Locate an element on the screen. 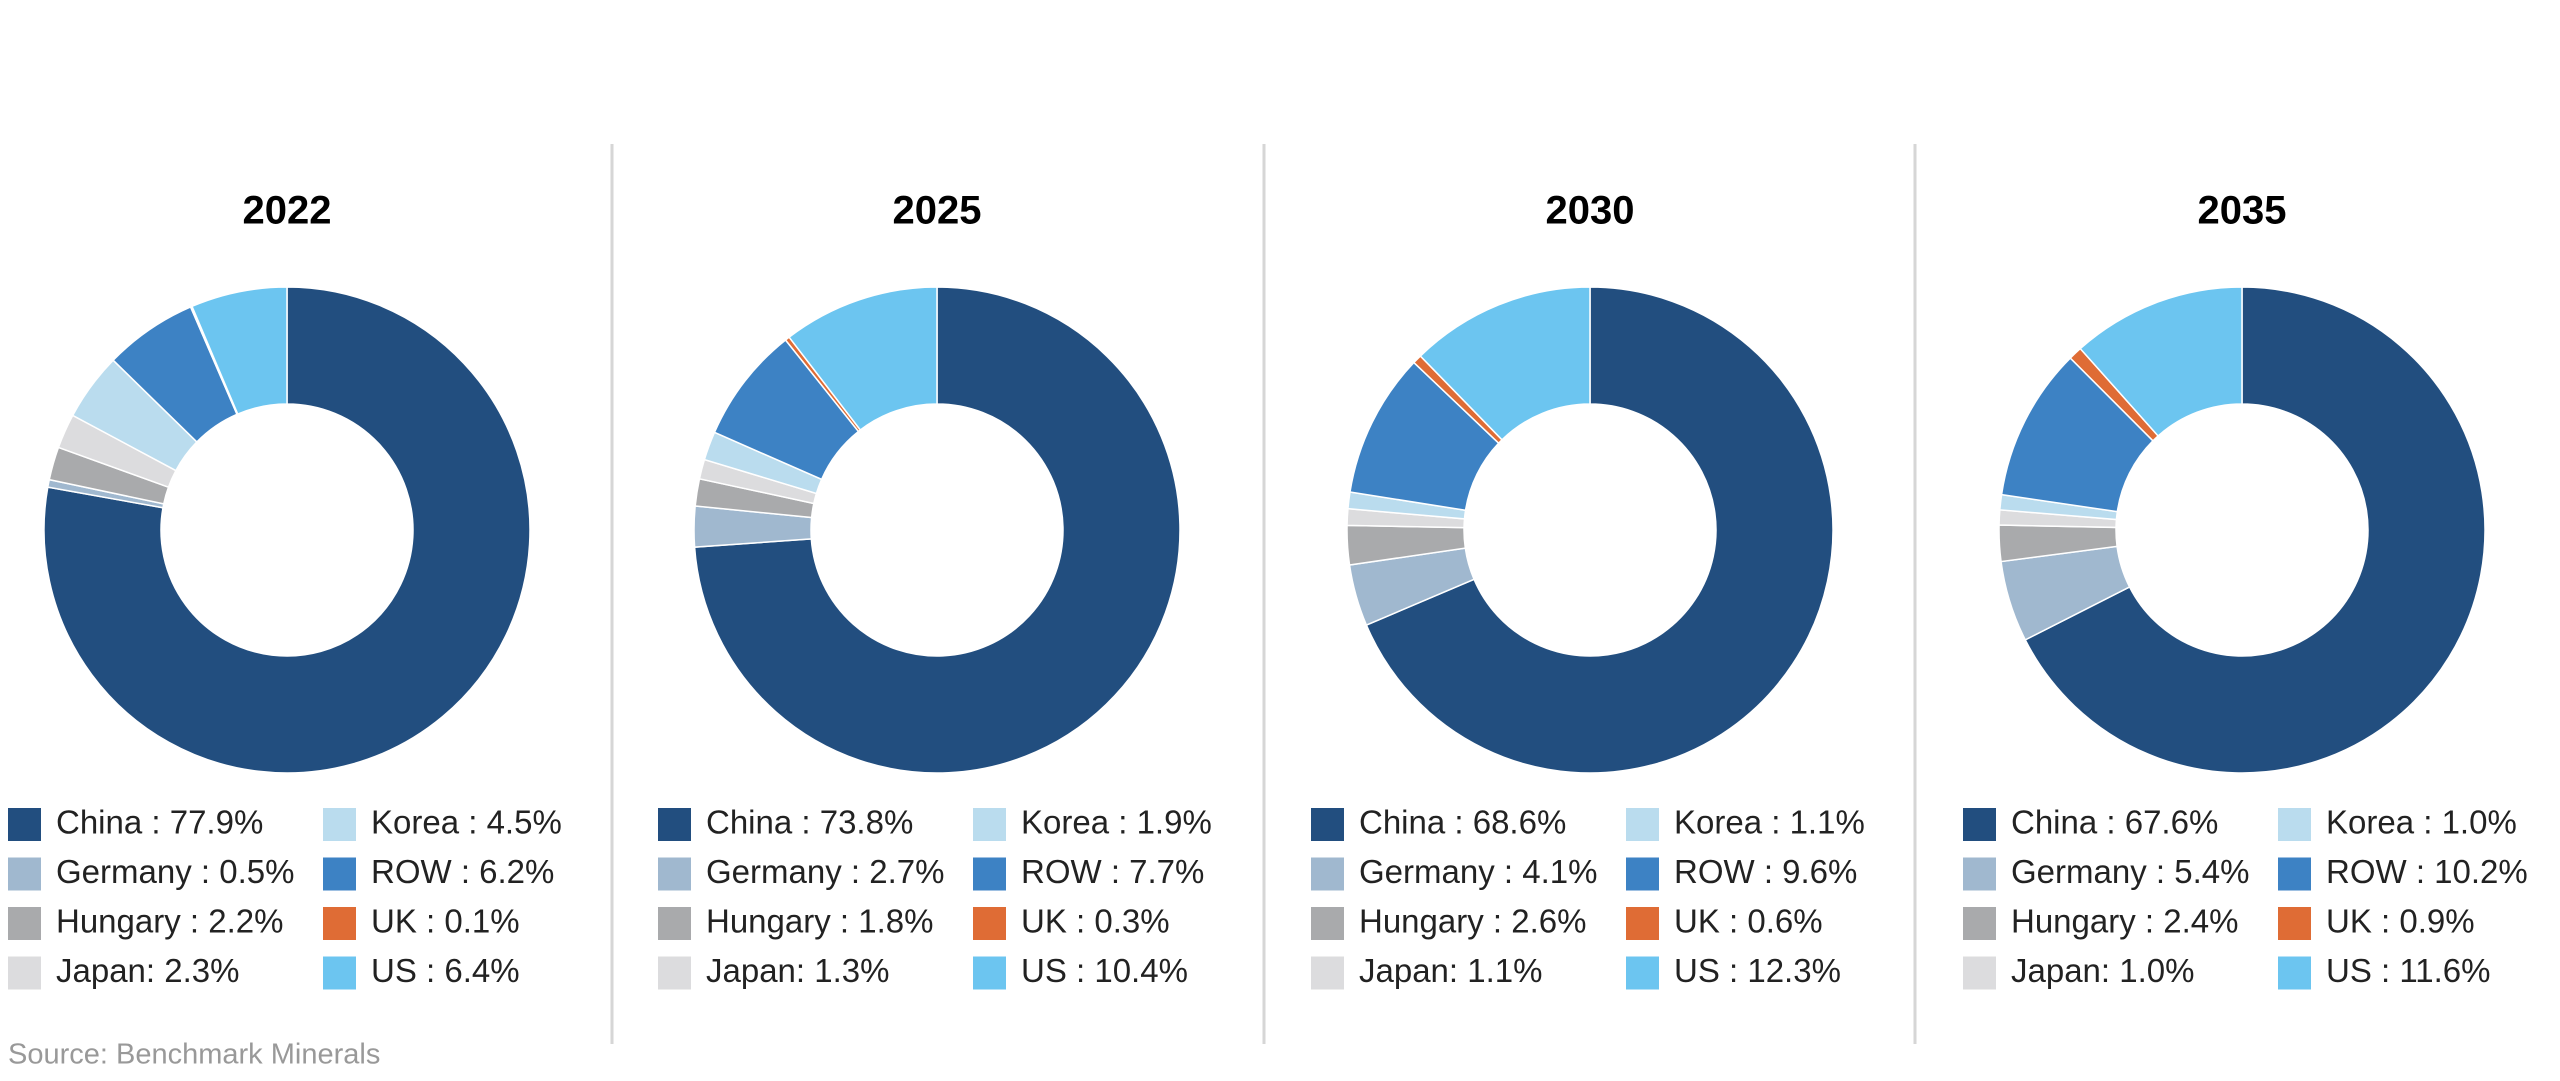 This screenshot has height=1081, width=2560. chart-title: 2035 is located at coordinates (2242, 211).